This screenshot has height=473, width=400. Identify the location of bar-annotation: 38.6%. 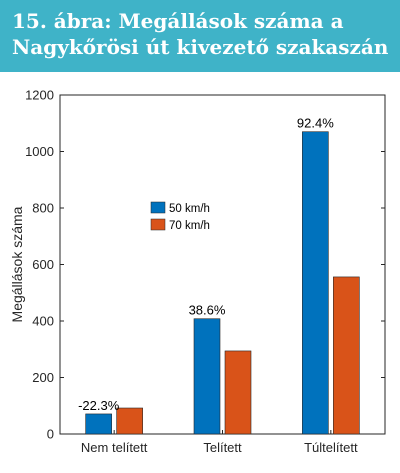
(207, 310).